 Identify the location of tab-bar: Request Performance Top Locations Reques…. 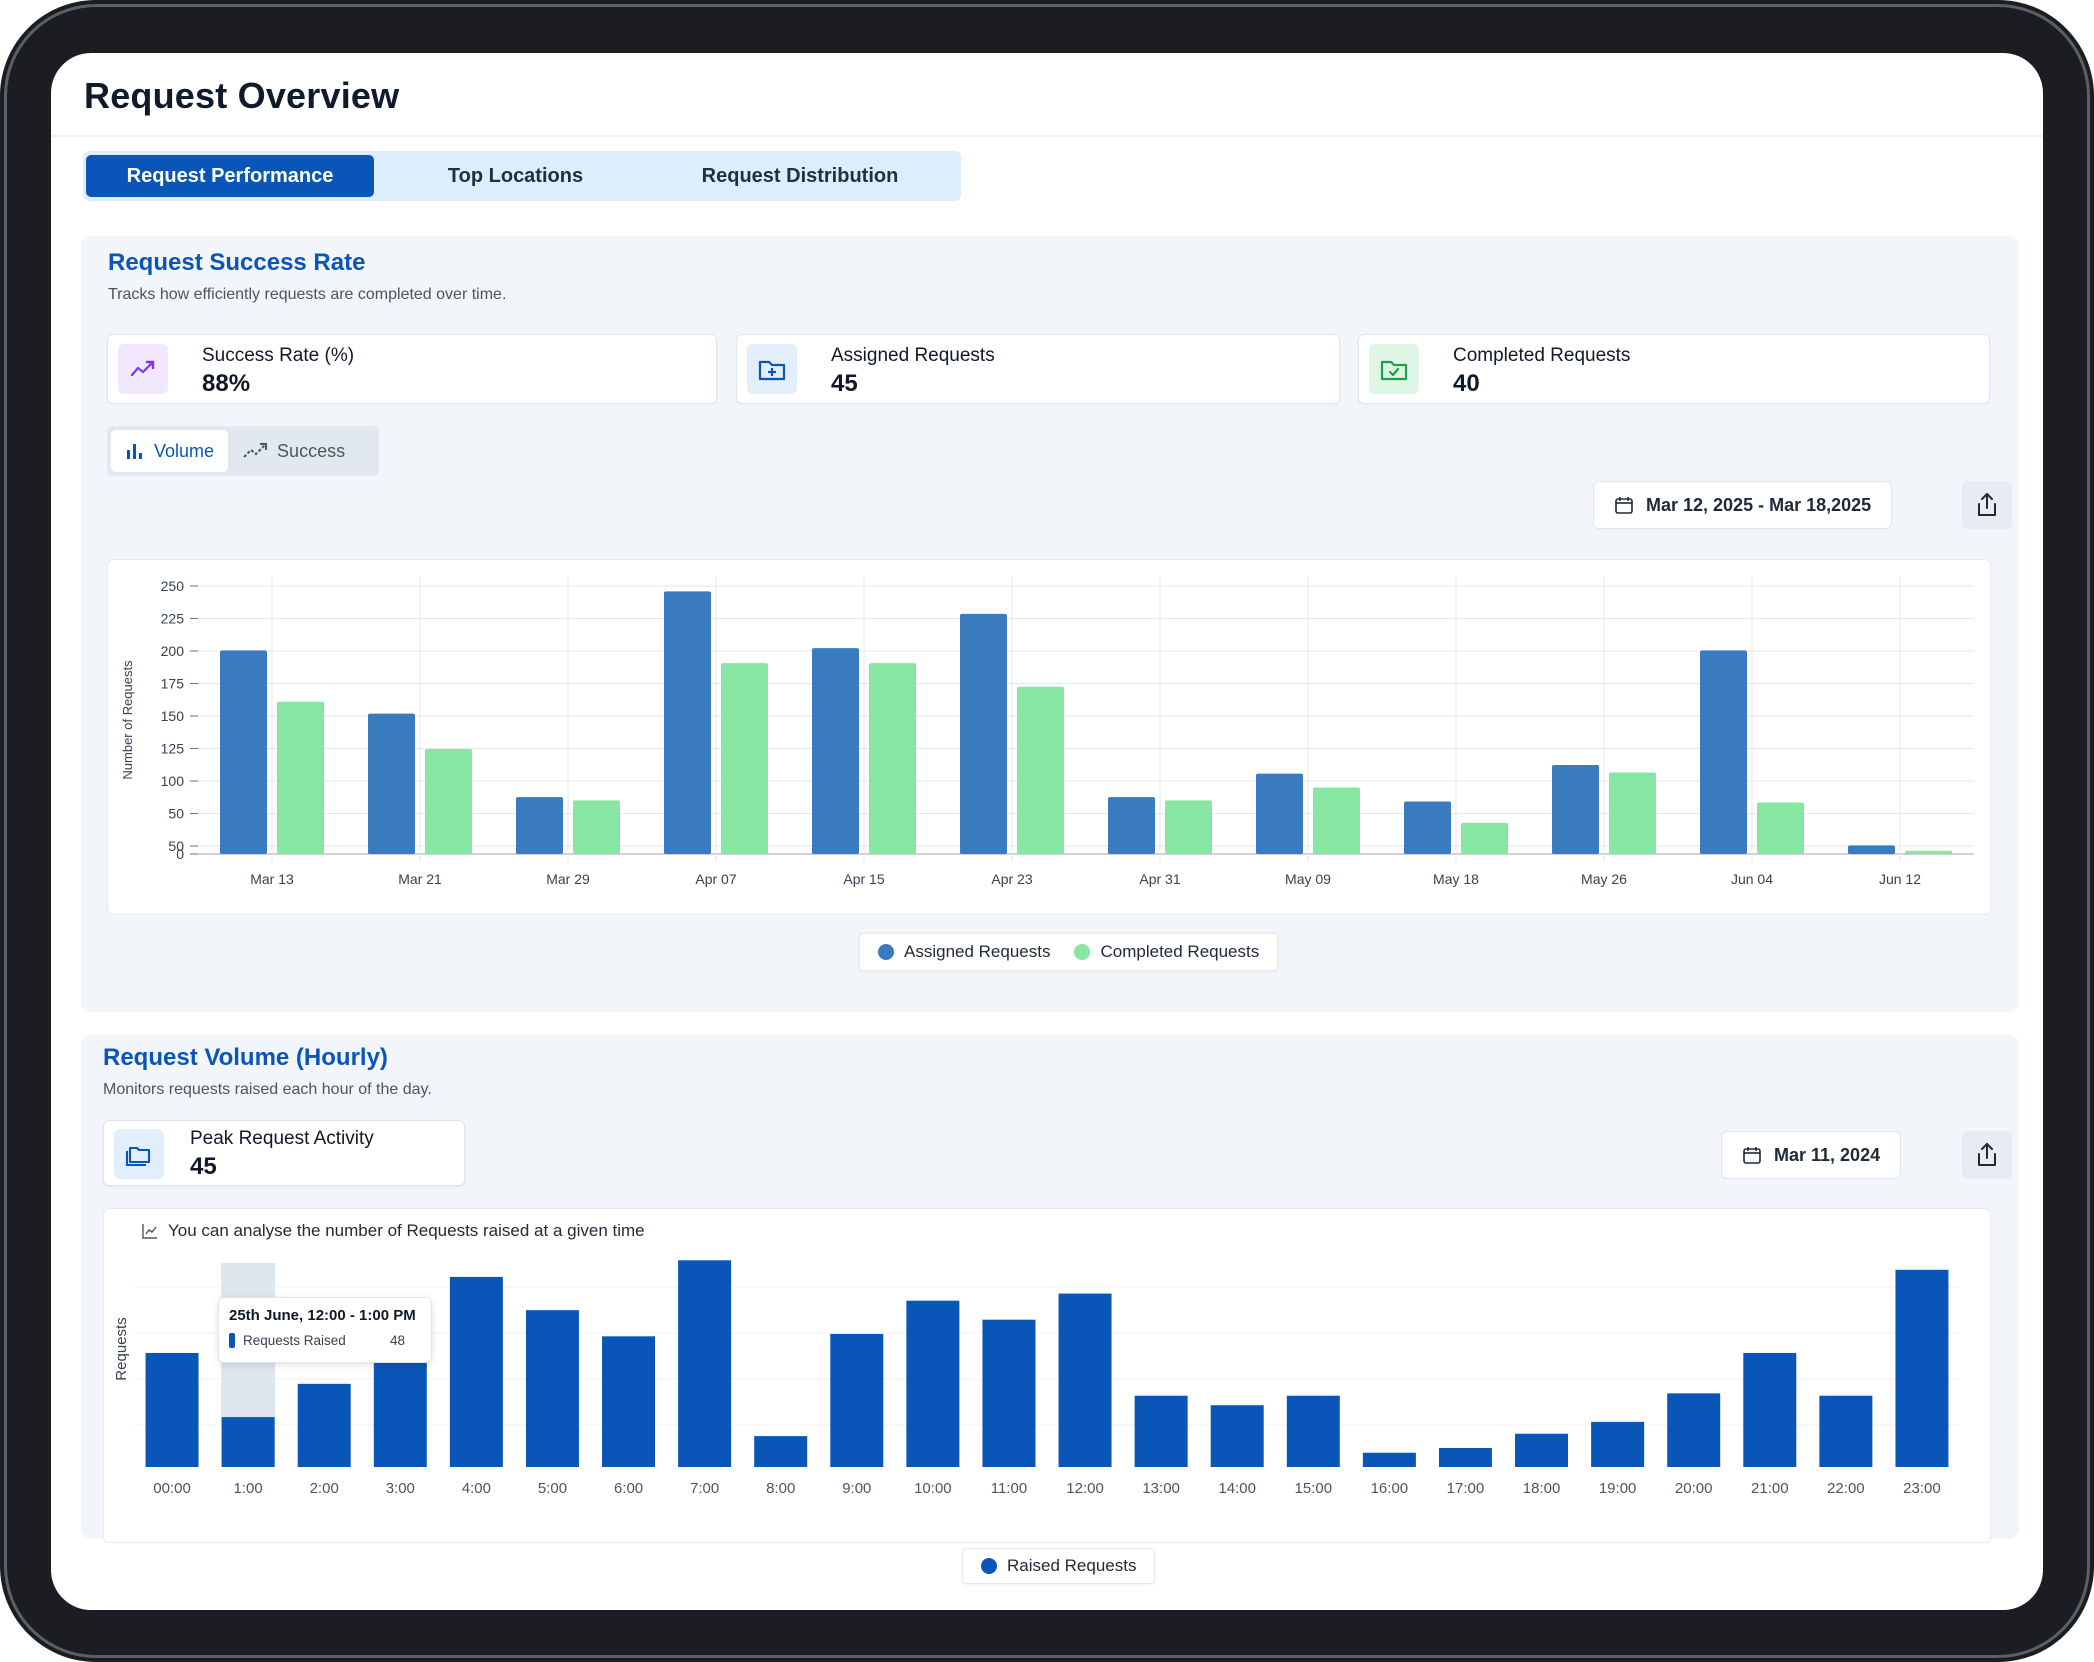
(522, 176).